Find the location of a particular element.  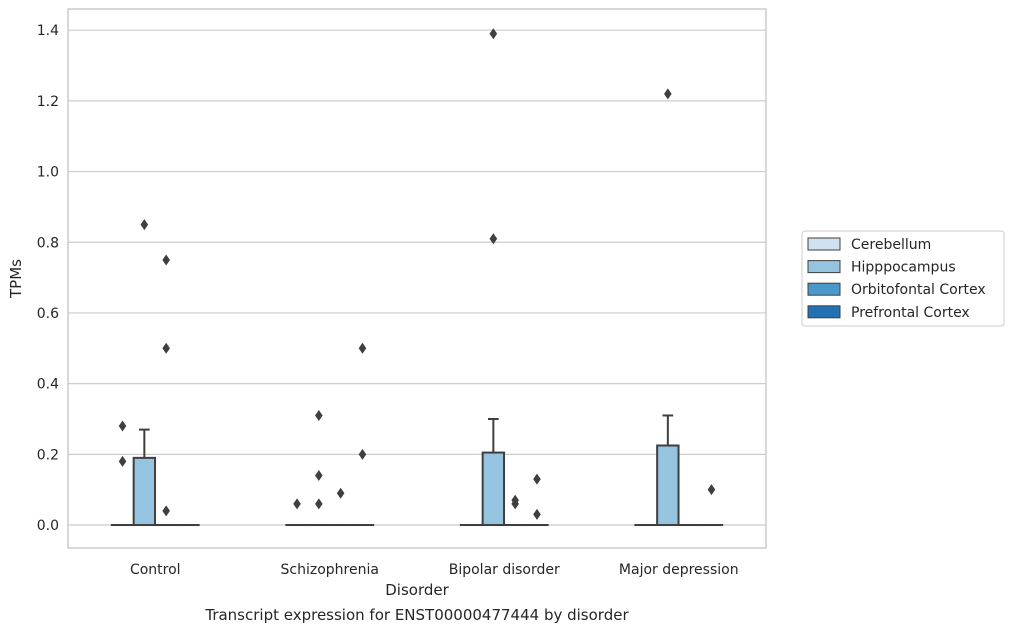

y-axis-label: TPMs is located at coordinates (16, 279).